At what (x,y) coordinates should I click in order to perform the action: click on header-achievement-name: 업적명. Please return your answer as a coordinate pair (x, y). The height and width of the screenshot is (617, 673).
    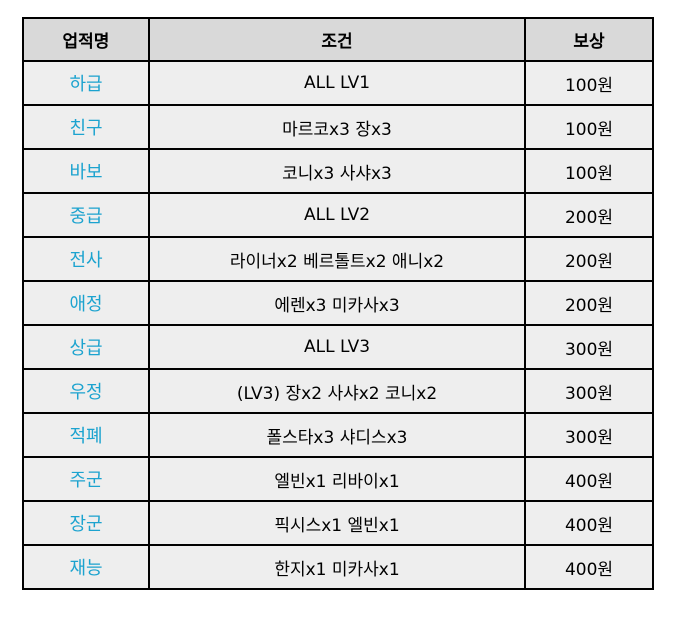
    Looking at the image, I should click on (86, 39).